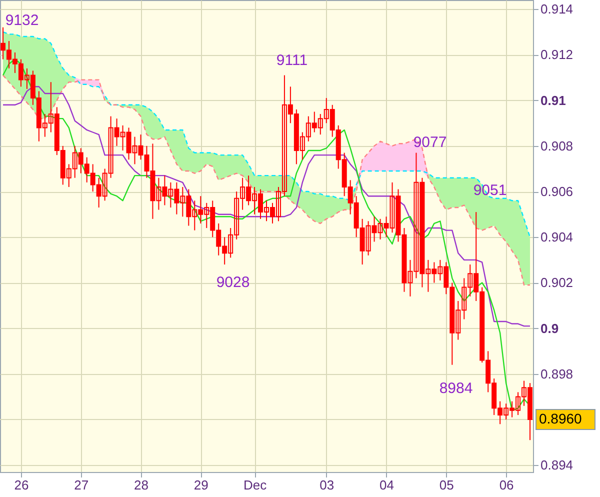  I want to click on y-tick-label: 0.9, so click(549, 328).